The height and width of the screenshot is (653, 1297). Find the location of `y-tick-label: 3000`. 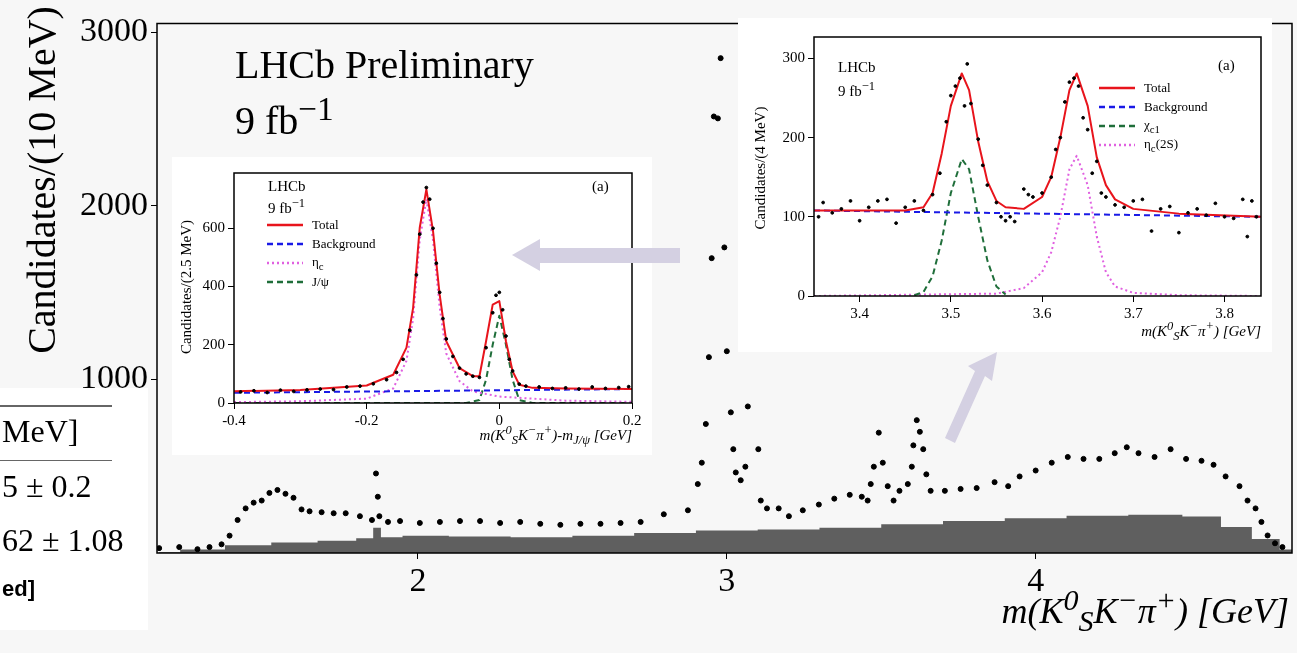

y-tick-label: 3000 is located at coordinates (114, 29).